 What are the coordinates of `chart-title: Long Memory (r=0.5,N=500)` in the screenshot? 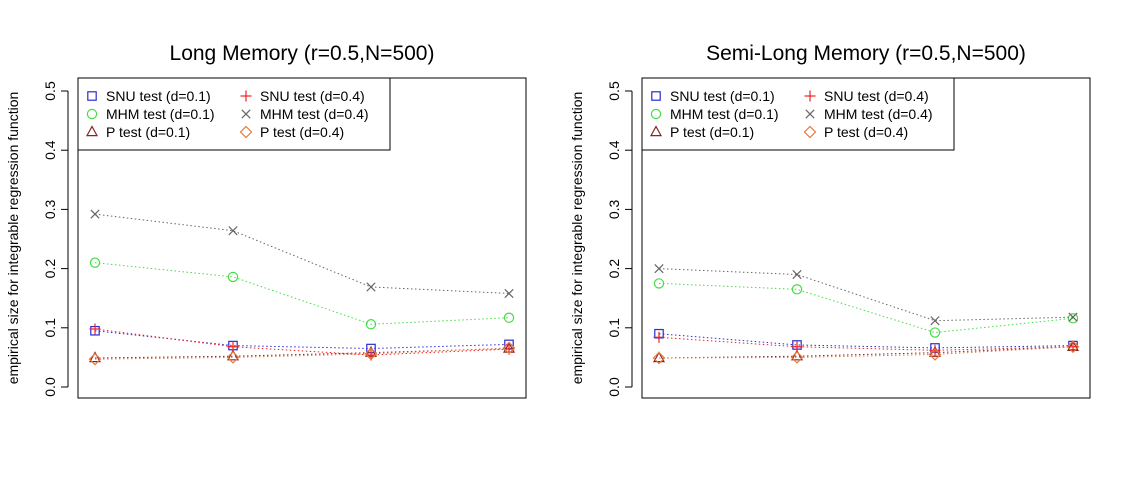 It's located at (302, 53).